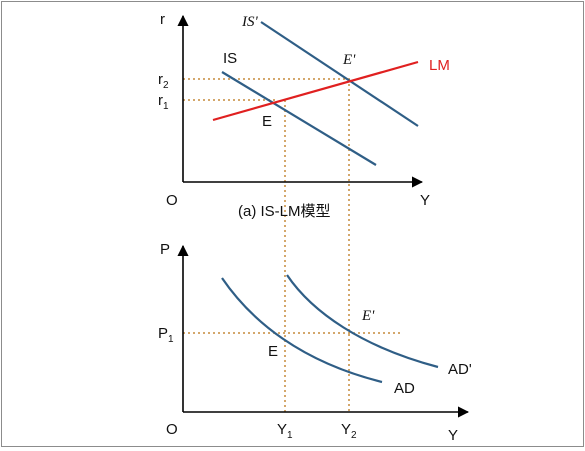 The image size is (585, 451). Describe the element at coordinates (368, 316) in the screenshot. I see `eq-prime-label-bottom: E'` at that location.